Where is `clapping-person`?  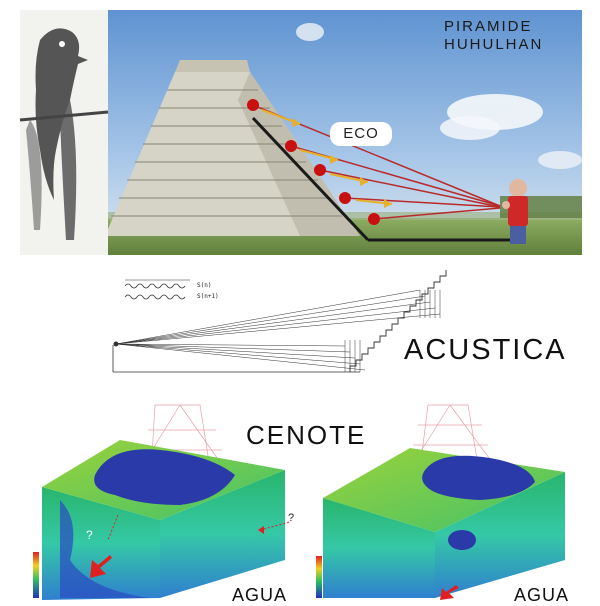 clapping-person is located at coordinates (515, 211).